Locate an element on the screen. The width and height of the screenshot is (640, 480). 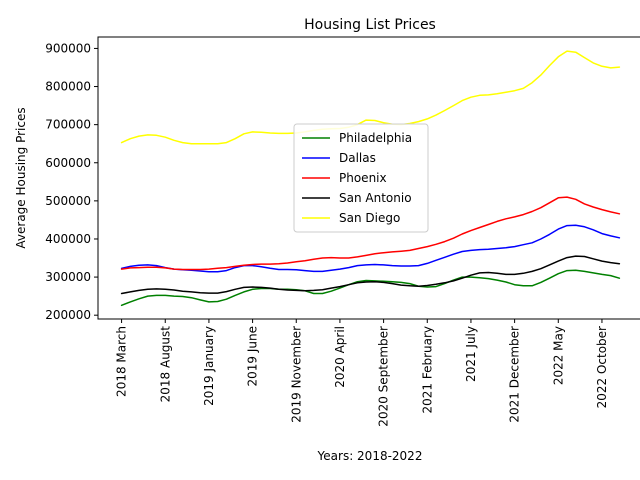
legend-label: San Antonio is located at coordinates (375, 198).